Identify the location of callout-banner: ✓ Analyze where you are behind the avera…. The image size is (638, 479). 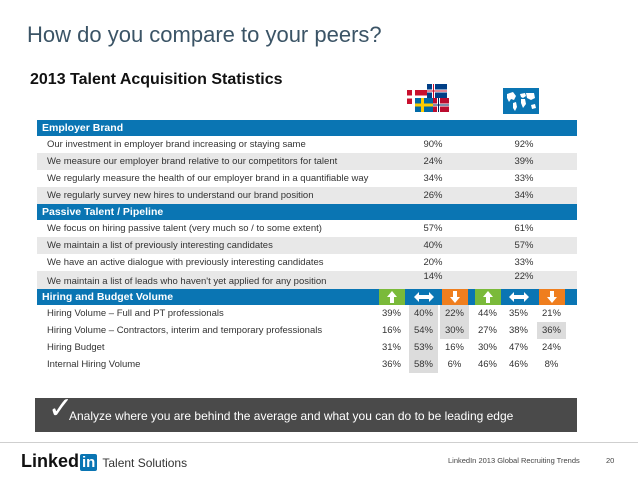
(306, 411).